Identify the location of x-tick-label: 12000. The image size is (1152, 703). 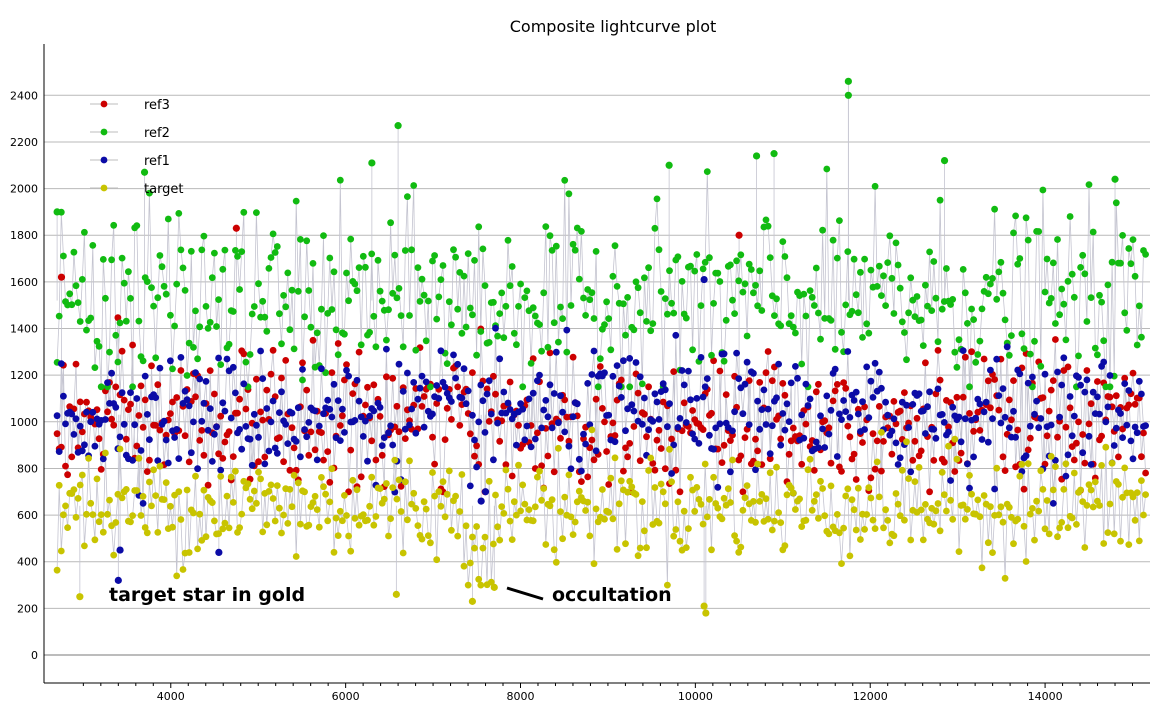
(870, 696).